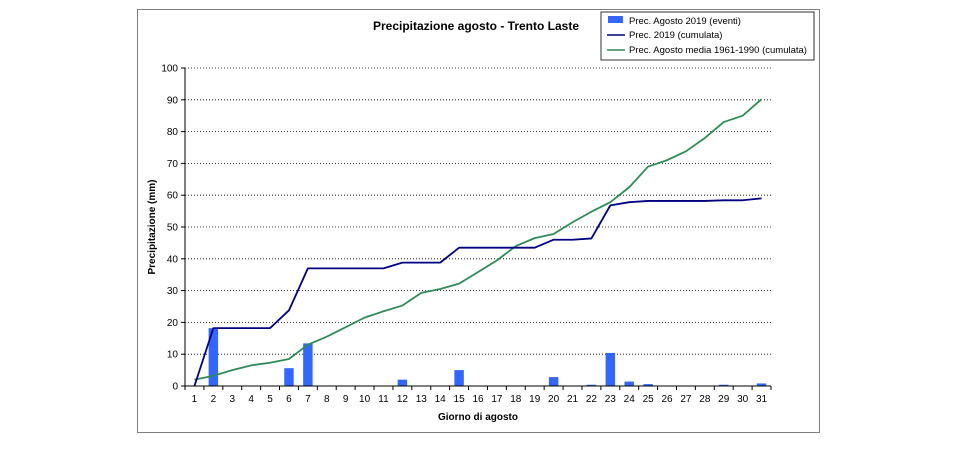  What do you see at coordinates (327, 399) in the screenshot?
I see `x-tick-label-8: 8` at bounding box center [327, 399].